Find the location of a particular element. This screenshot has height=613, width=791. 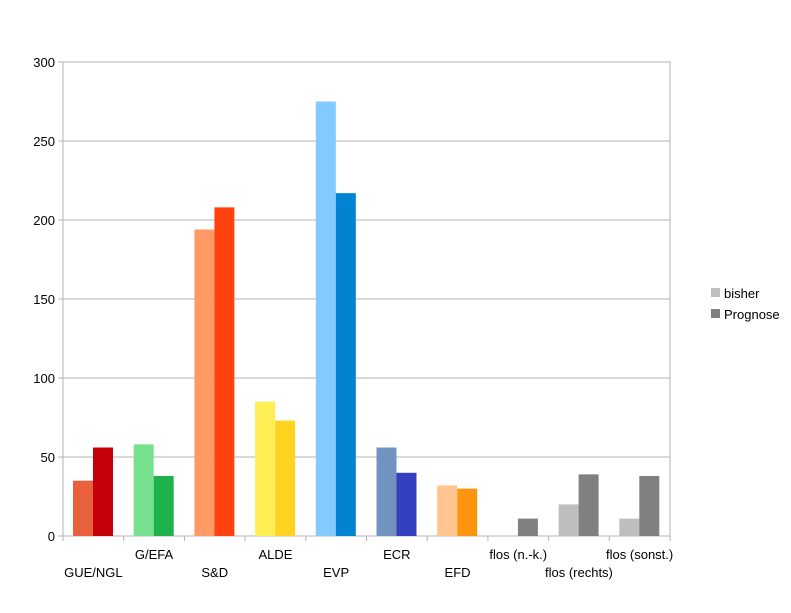

y-tick-label: 250 is located at coordinates (44, 141).